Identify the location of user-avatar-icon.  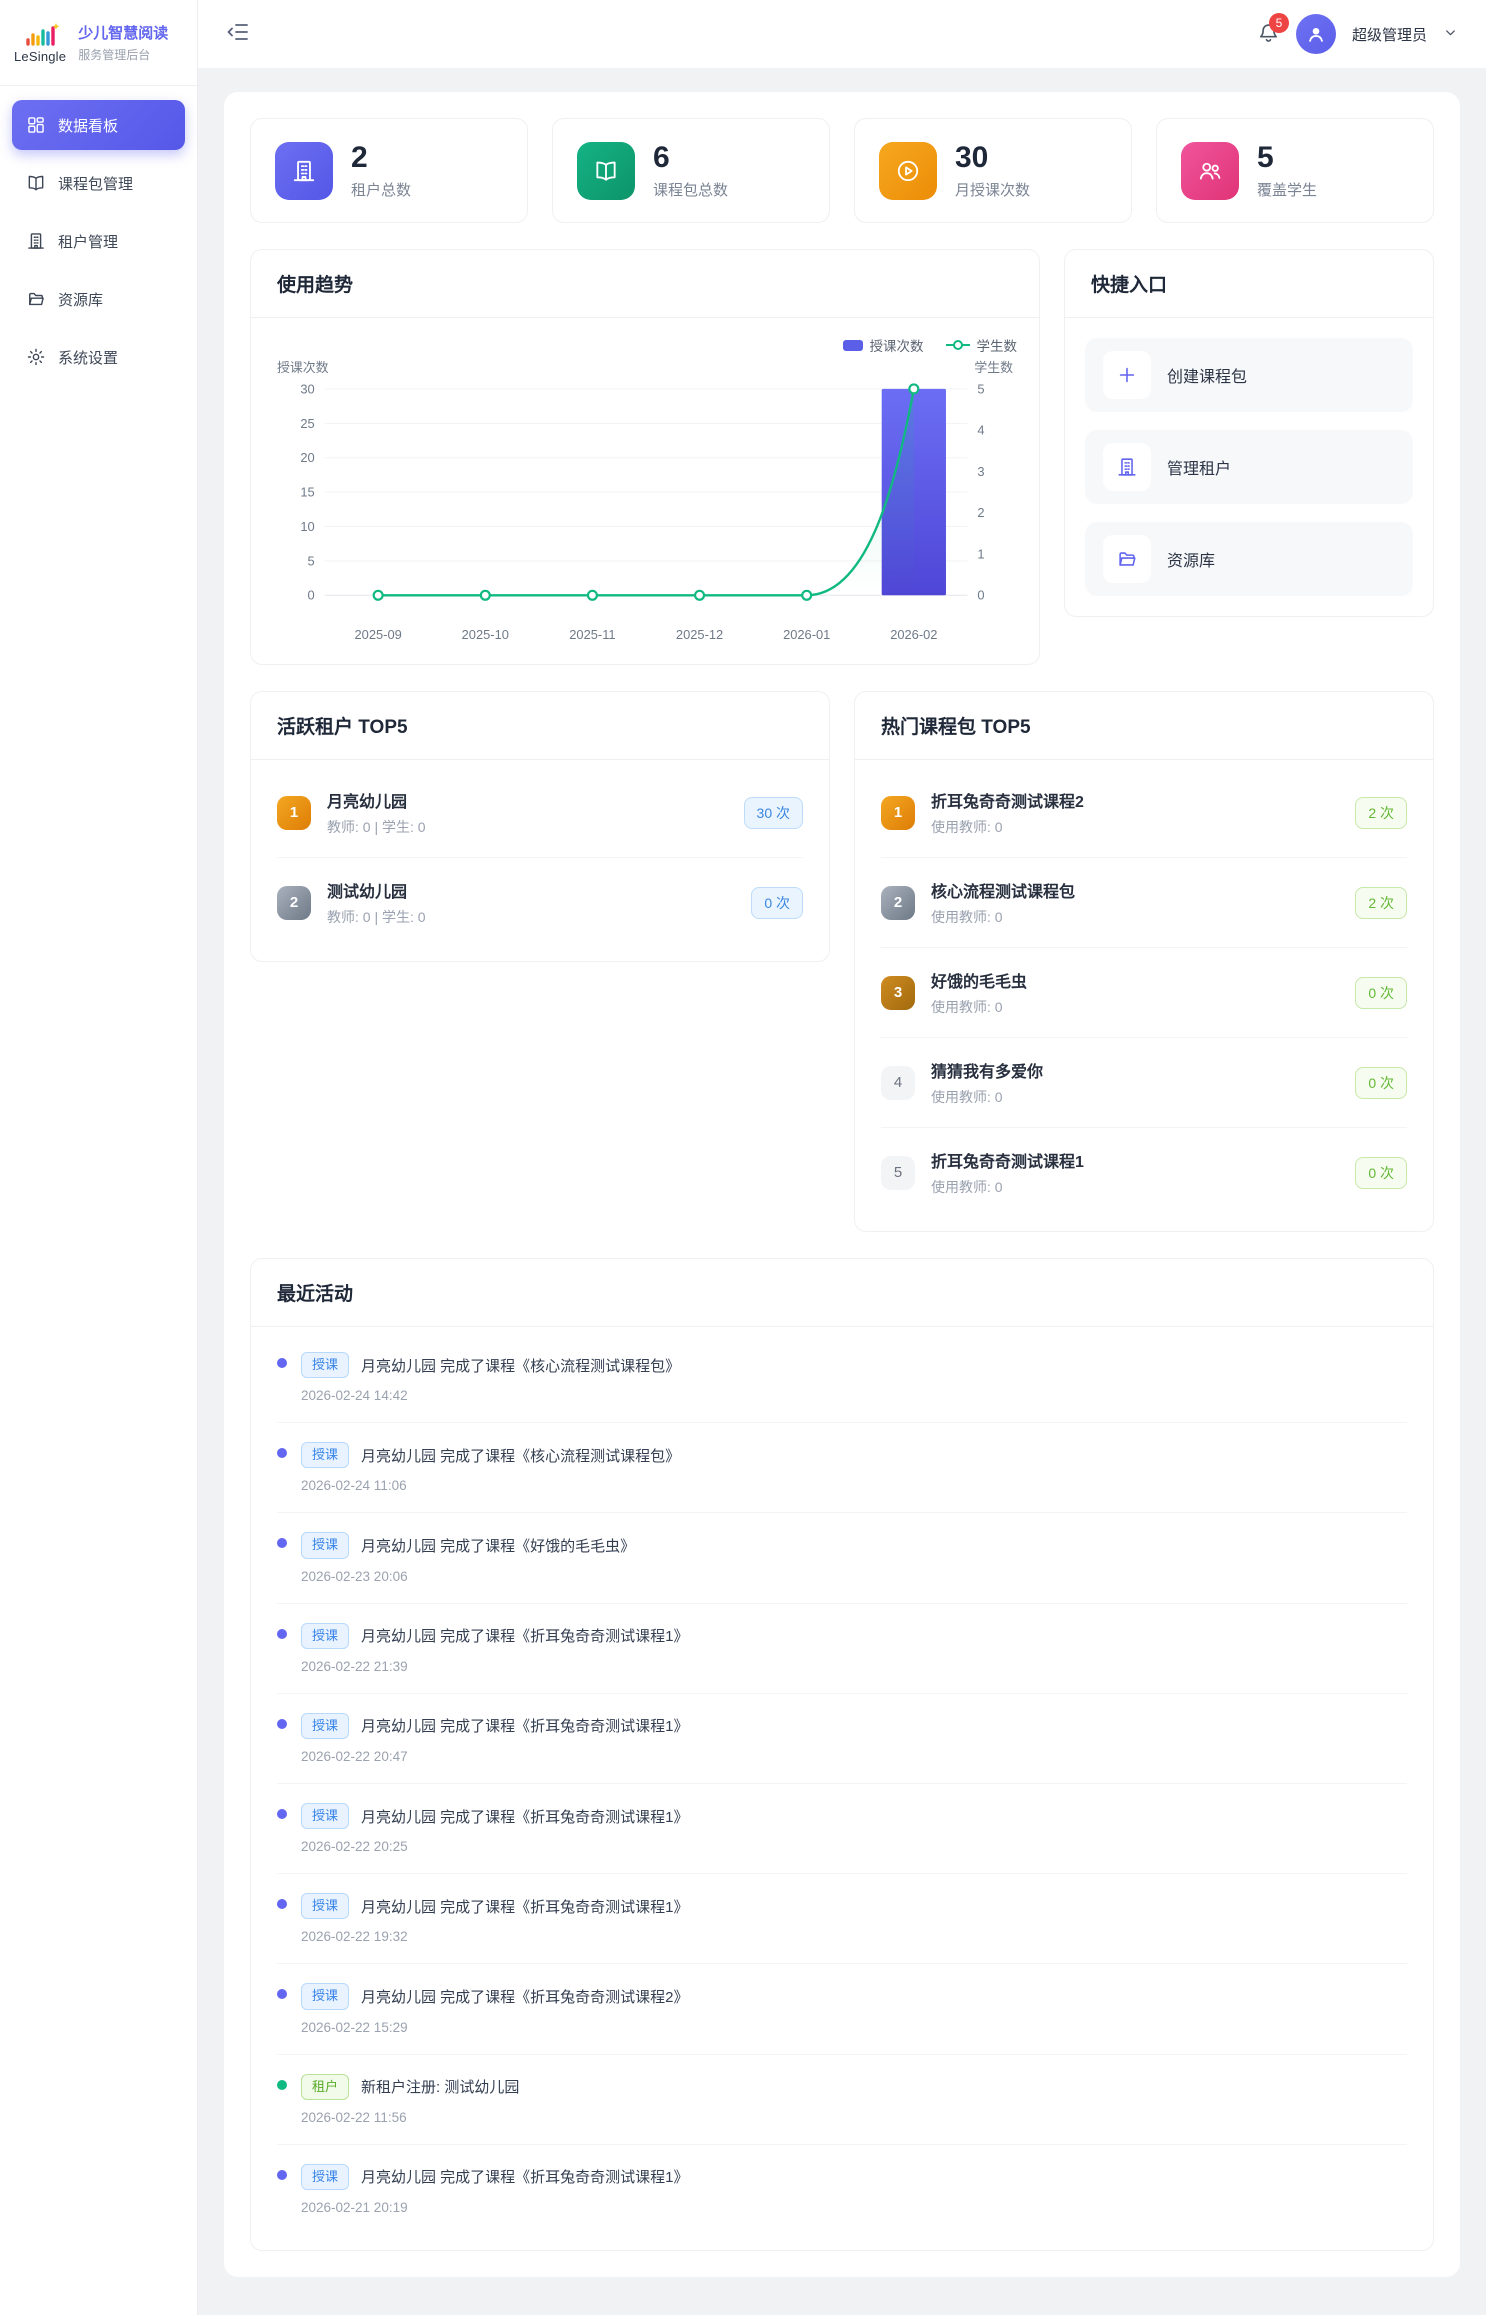
(1316, 34).